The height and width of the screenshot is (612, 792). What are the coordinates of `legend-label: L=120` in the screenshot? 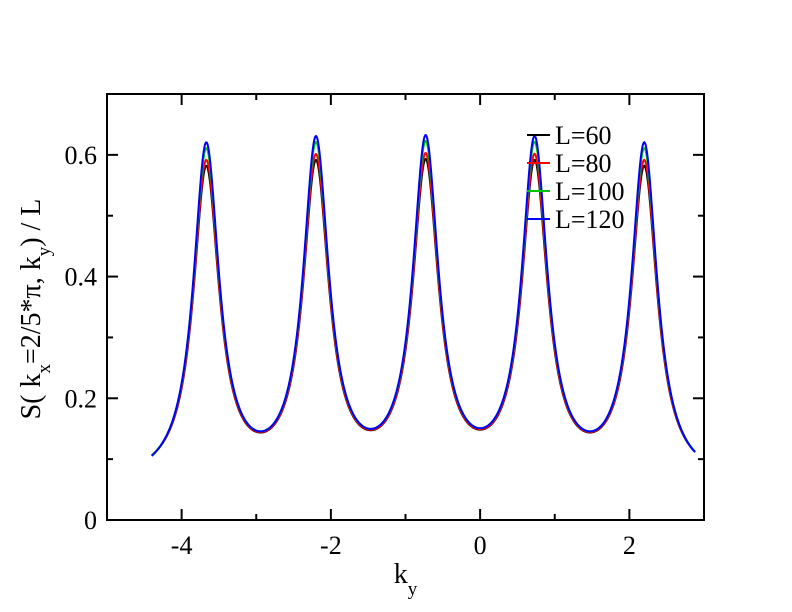 It's located at (590, 219).